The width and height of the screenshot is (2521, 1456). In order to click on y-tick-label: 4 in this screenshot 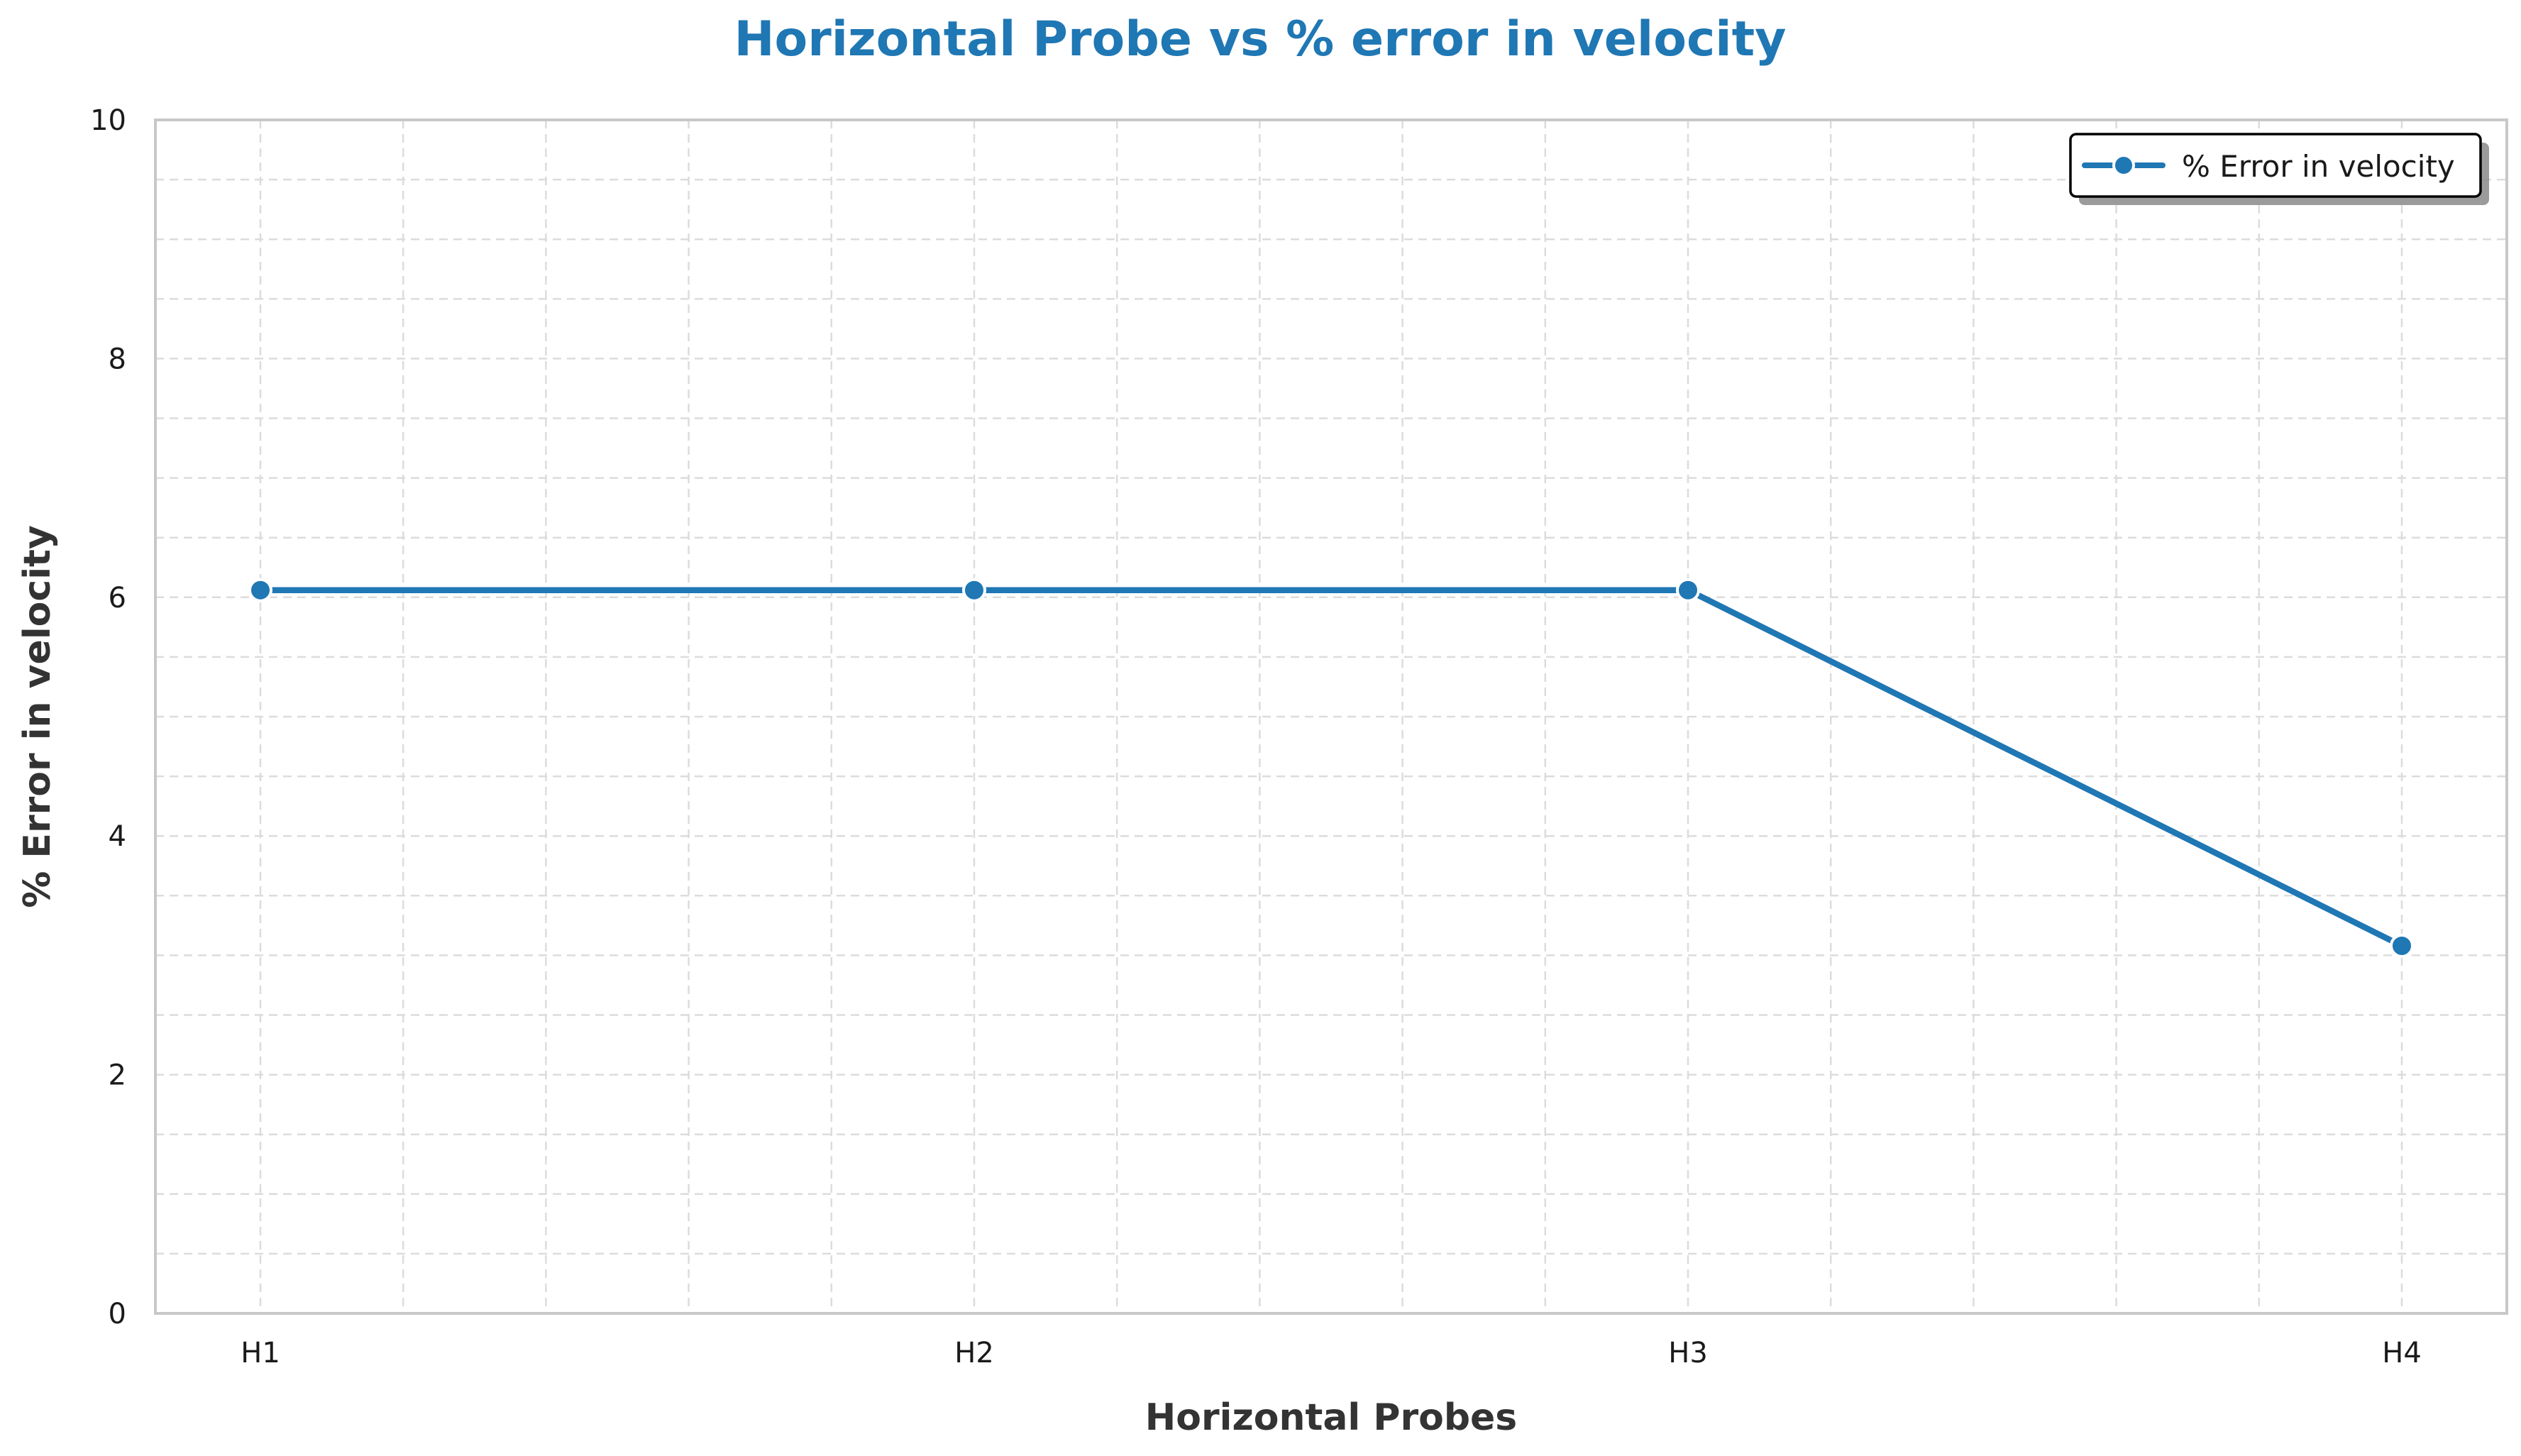, I will do `click(117, 836)`.